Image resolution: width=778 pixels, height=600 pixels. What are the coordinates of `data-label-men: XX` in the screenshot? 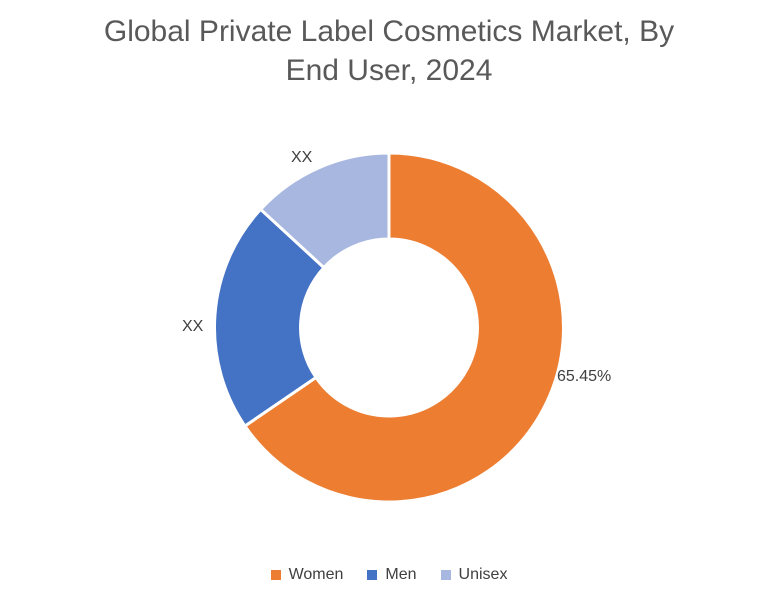 It's located at (193, 326).